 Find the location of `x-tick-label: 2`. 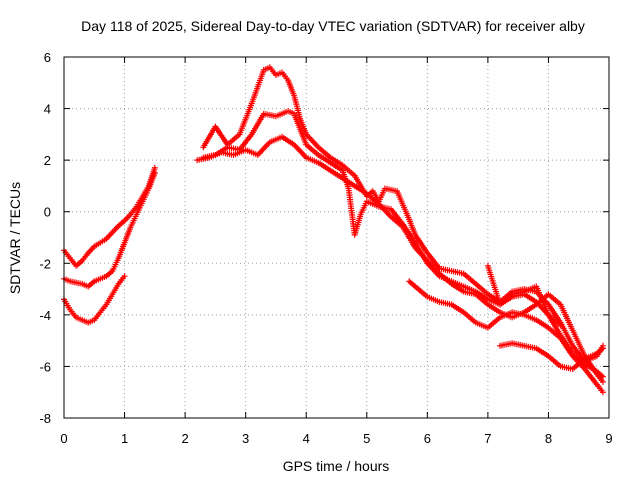

x-tick-label: 2 is located at coordinates (184, 438).